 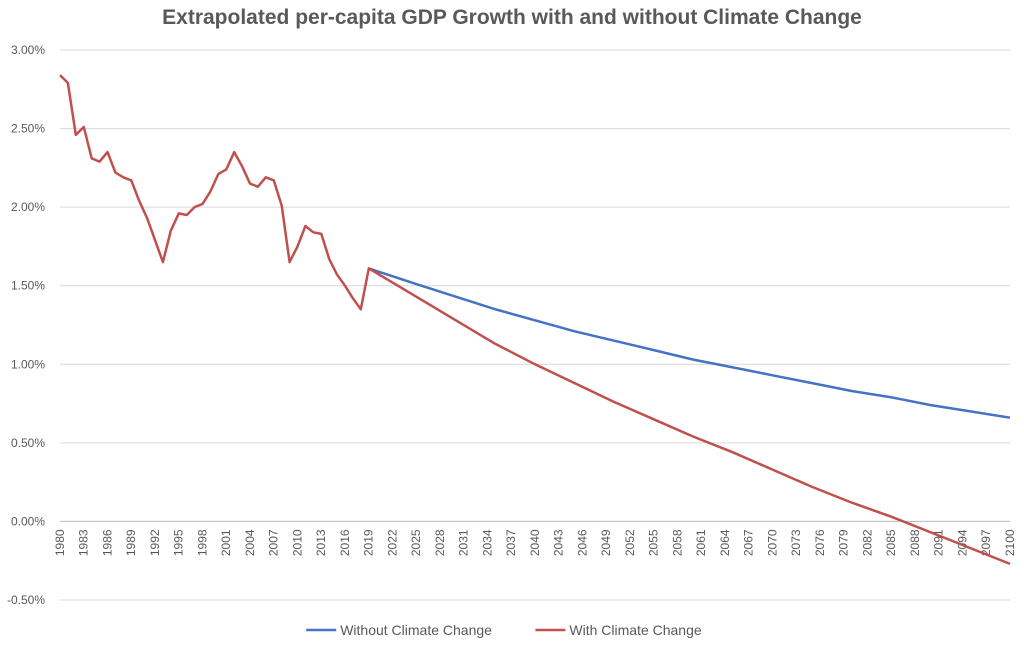 What do you see at coordinates (298, 542) in the screenshot?
I see `x-tick-label: 2010` at bounding box center [298, 542].